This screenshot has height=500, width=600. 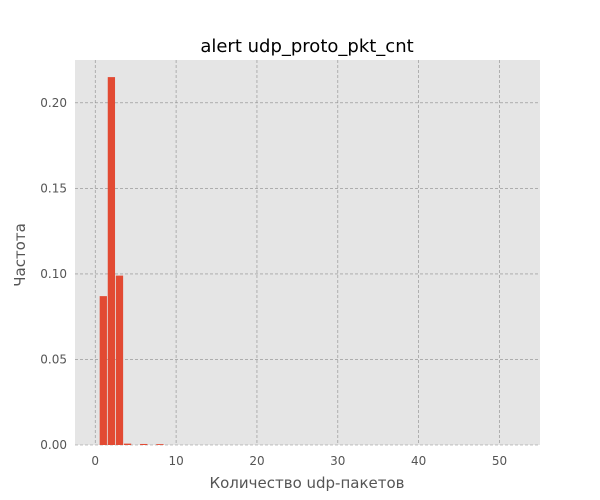 What do you see at coordinates (337, 461) in the screenshot?
I see `x-tick-label: 30` at bounding box center [337, 461].